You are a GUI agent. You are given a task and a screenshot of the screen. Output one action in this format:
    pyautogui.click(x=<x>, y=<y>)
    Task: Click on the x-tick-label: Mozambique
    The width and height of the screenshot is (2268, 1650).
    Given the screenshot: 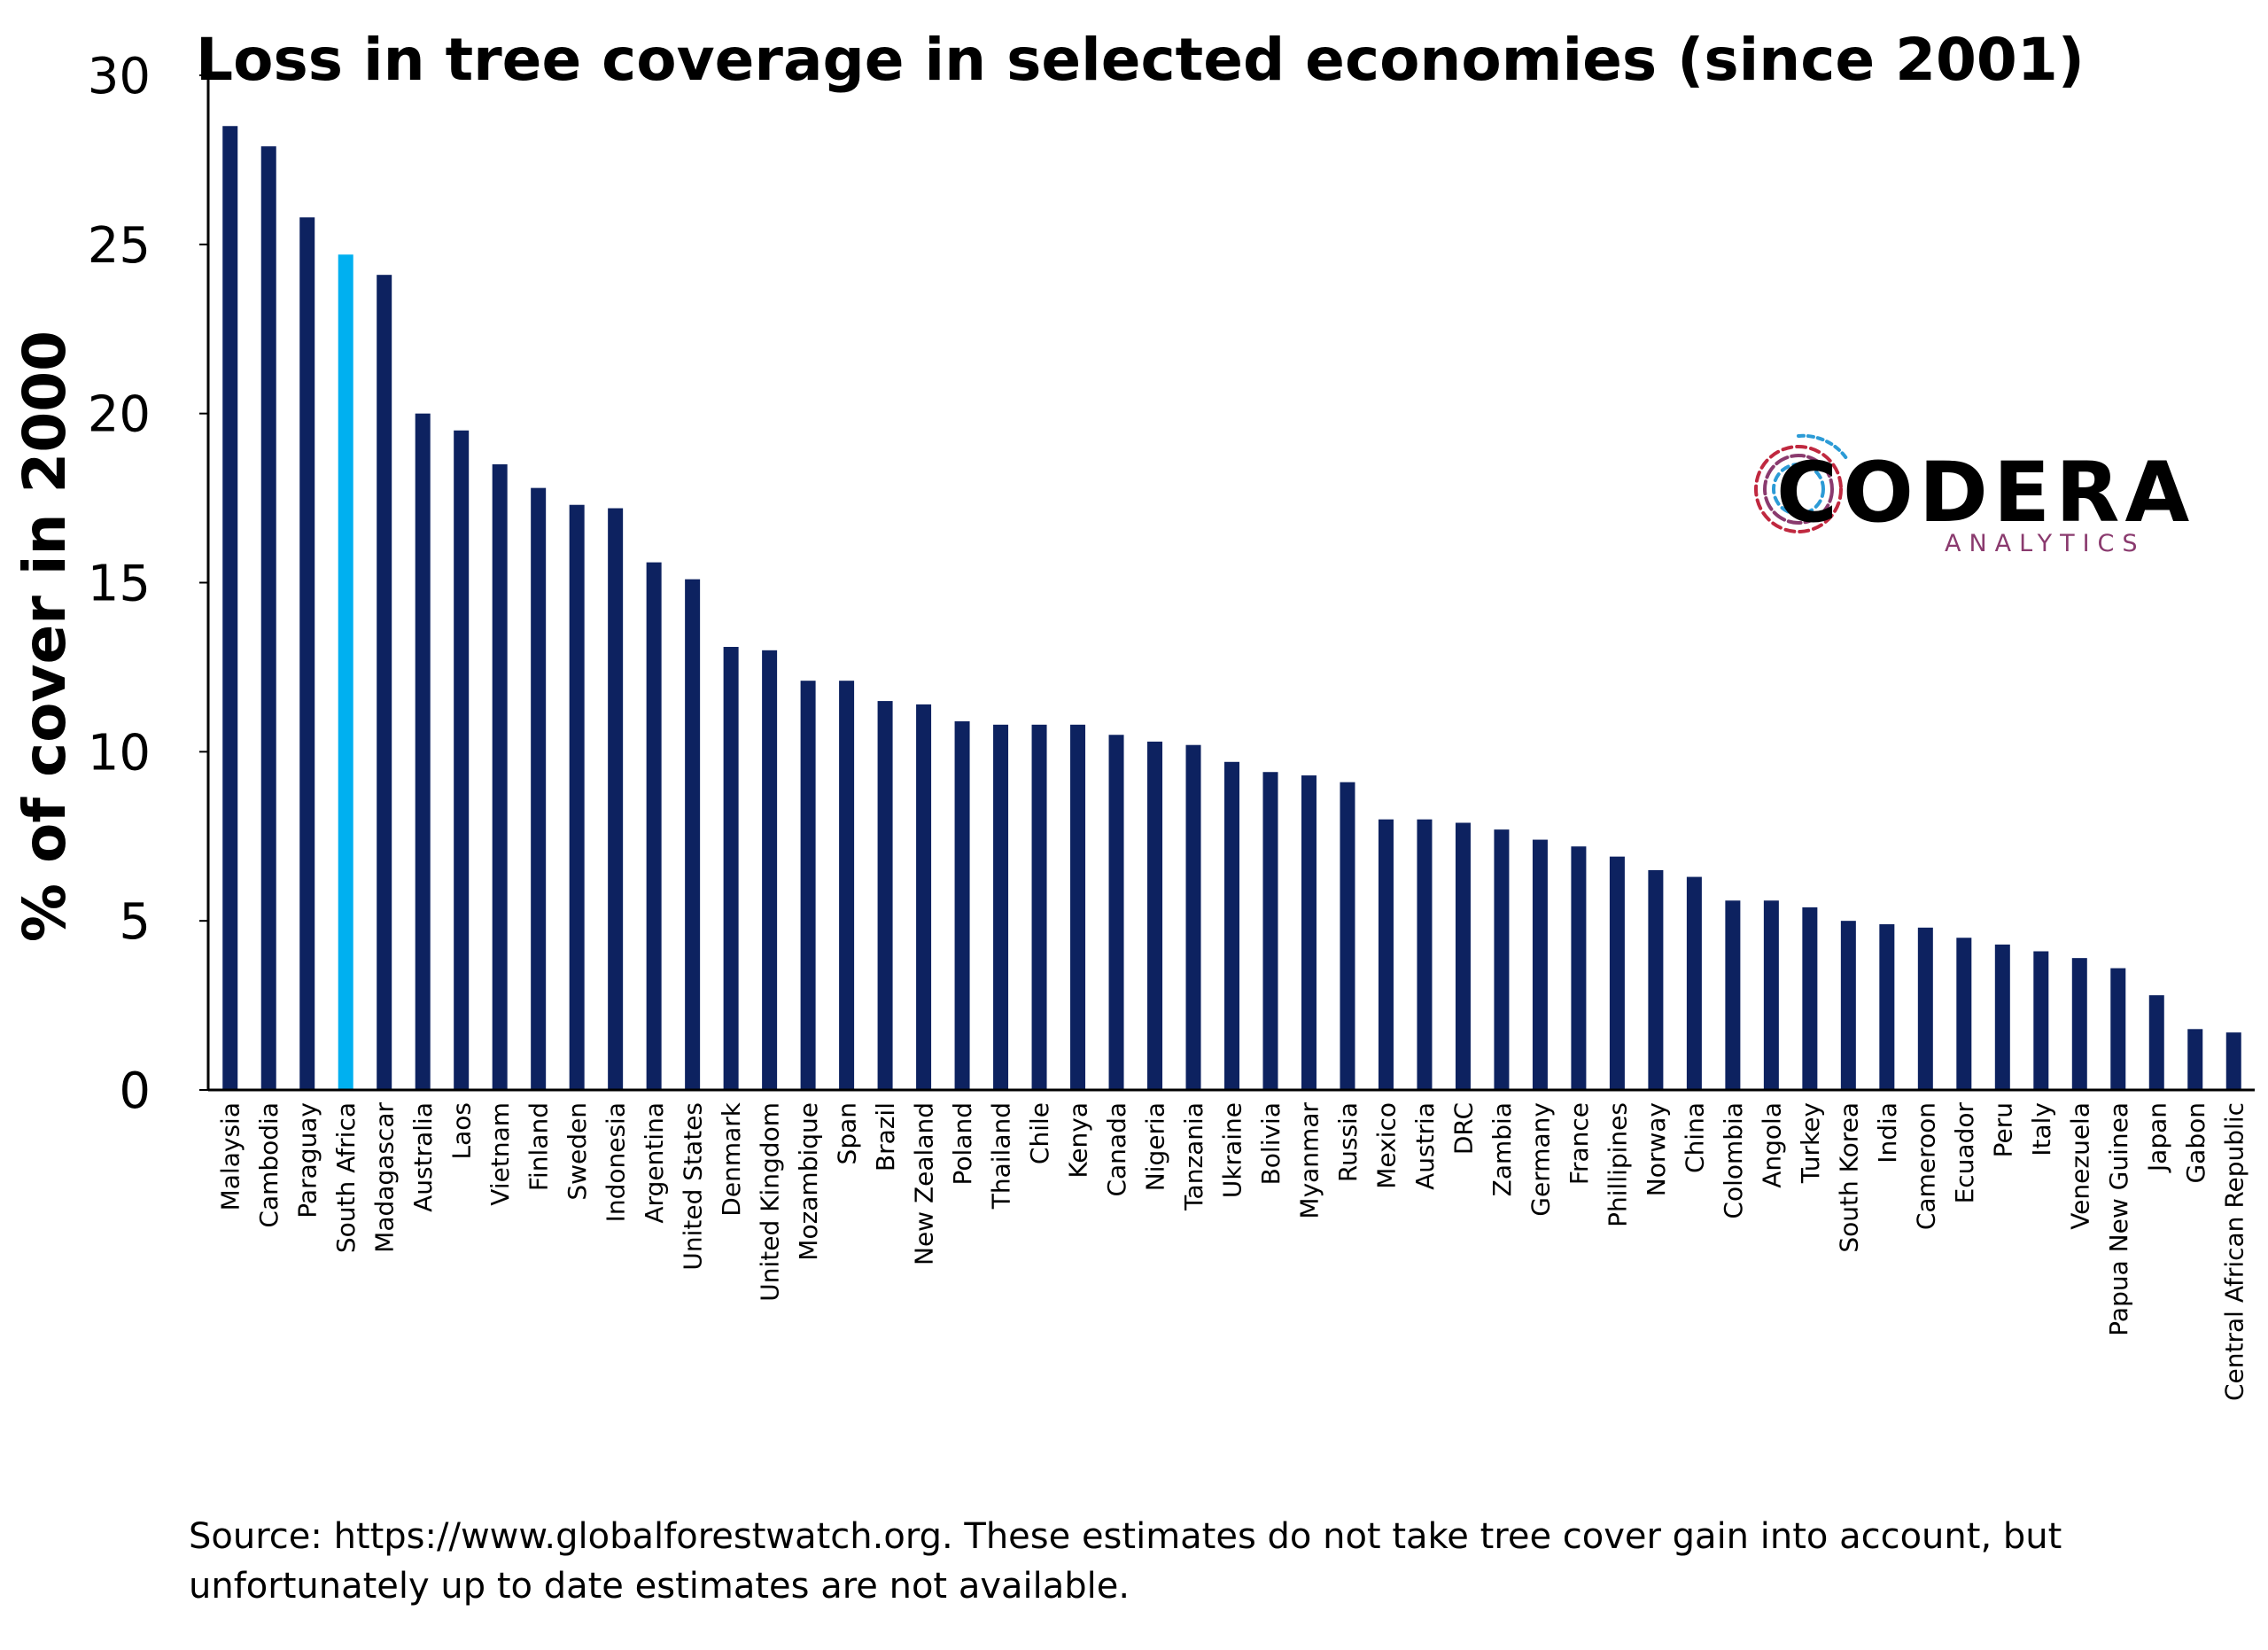 What is the action you would take?
    pyautogui.click(x=808, y=1181)
    